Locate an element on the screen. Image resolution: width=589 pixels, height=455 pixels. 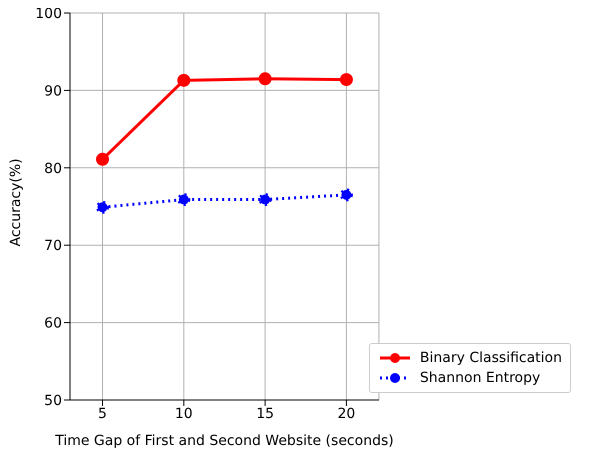
x-axis-title: Time Gap of First and Second Website (seconds) is located at coordinates (224, 441).